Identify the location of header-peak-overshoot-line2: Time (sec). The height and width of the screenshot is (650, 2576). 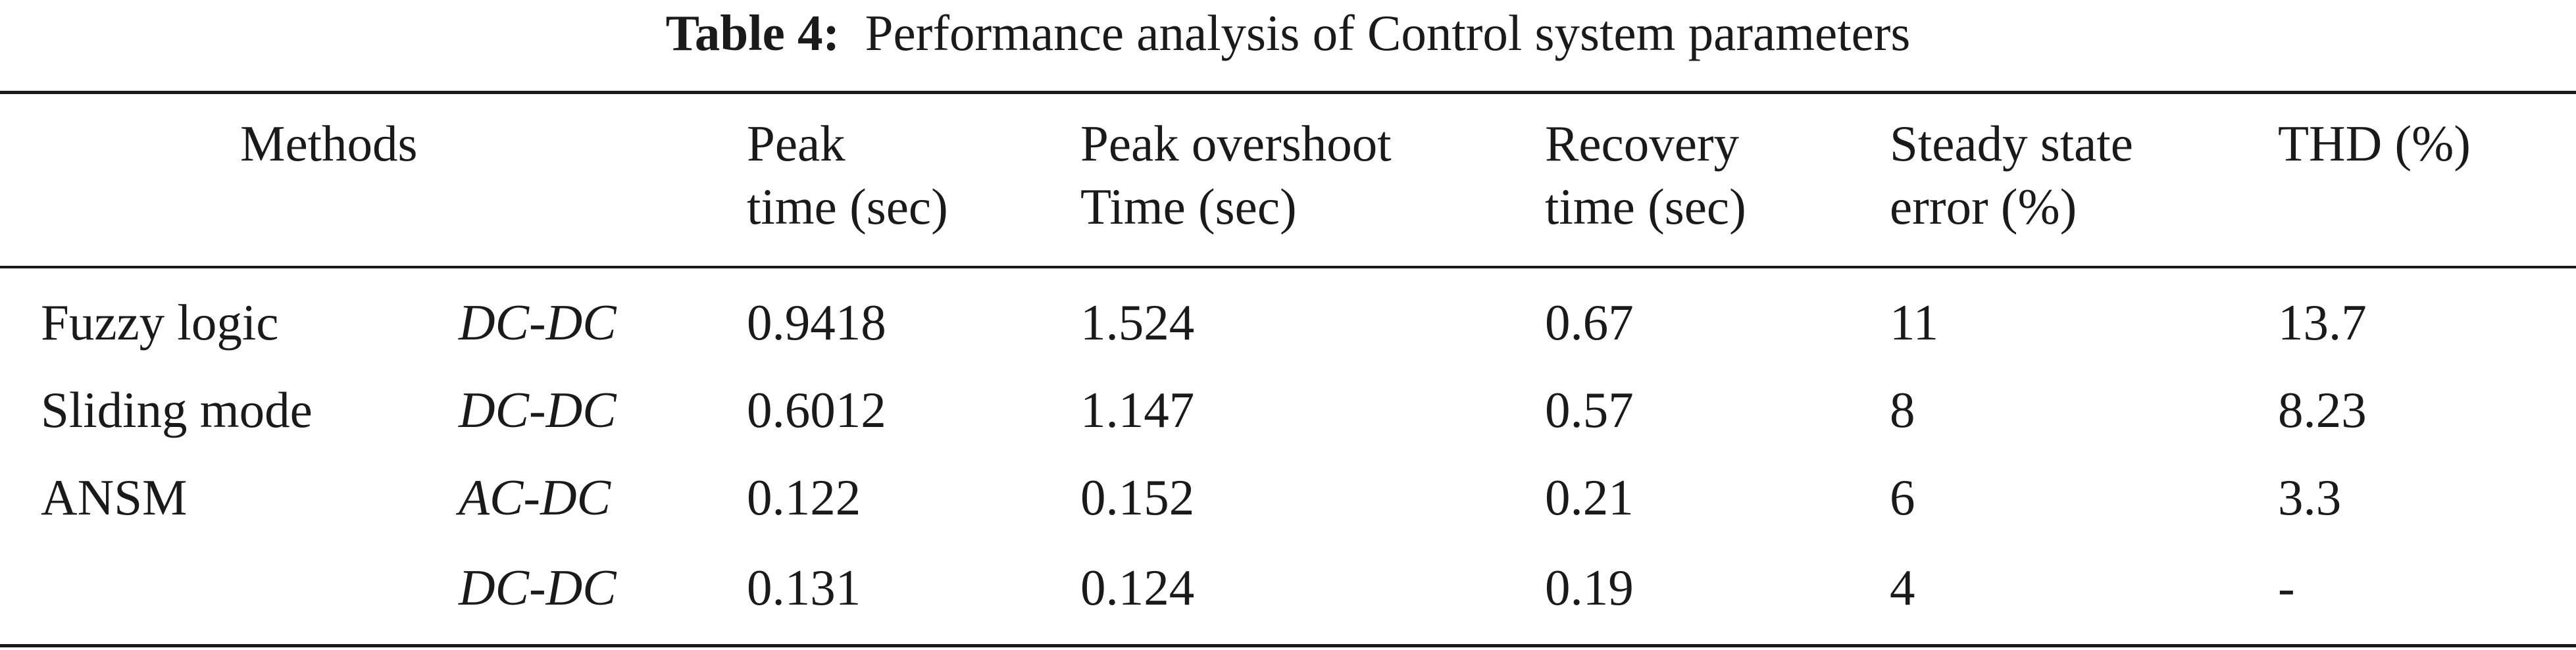
(1188, 206).